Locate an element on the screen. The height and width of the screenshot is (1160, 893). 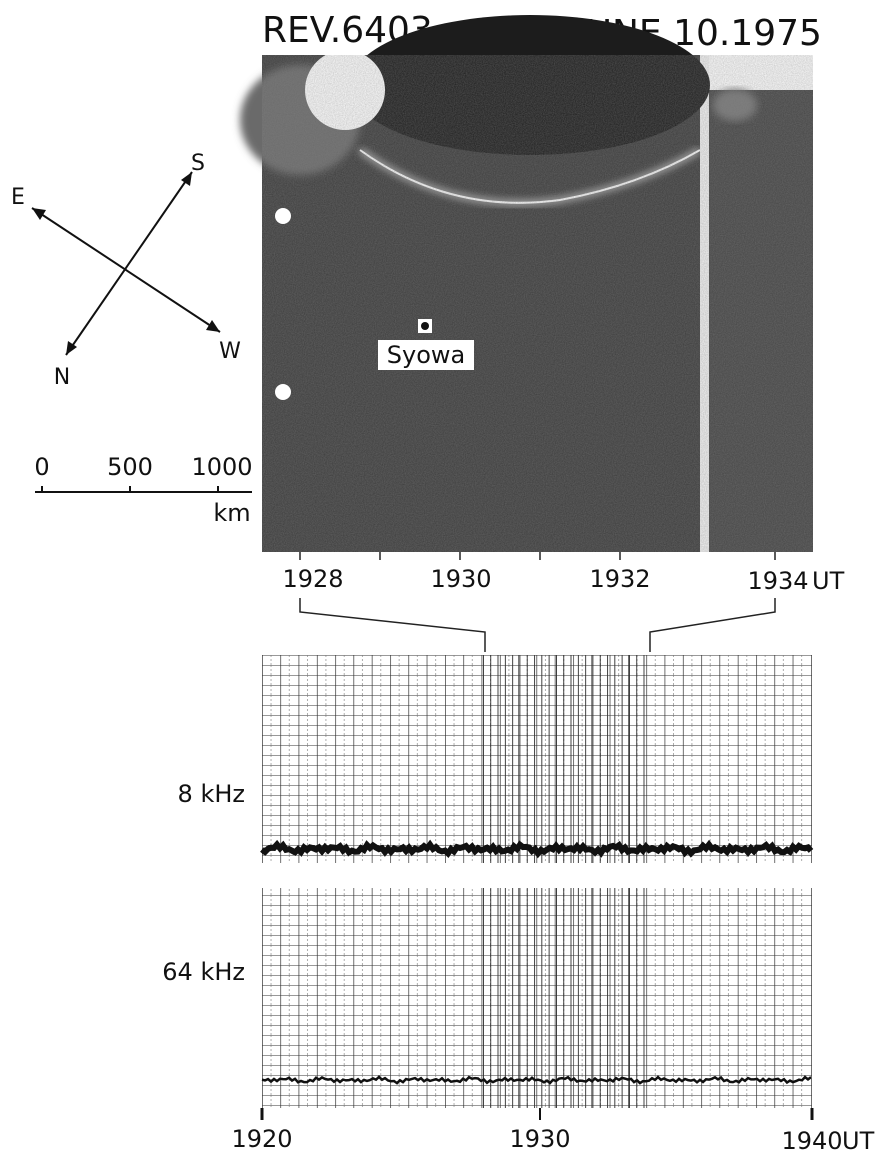
time-label: 1934 is located at coordinates (777, 581).